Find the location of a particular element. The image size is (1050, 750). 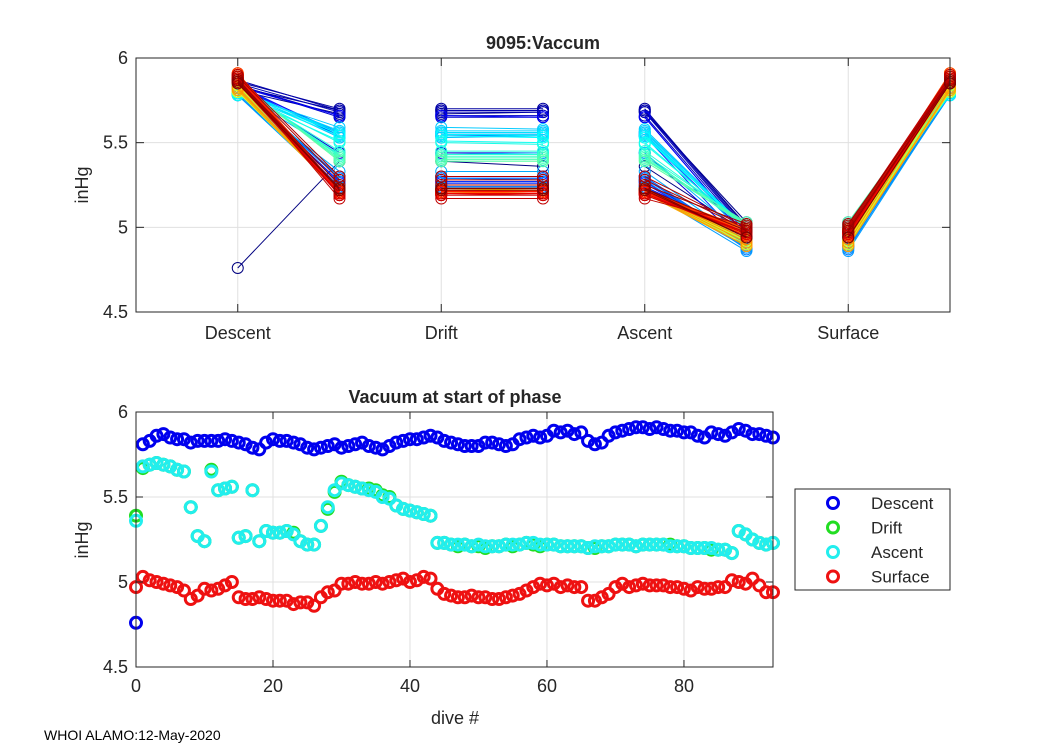

legend-label-ascent: Ascent is located at coordinates (897, 552).